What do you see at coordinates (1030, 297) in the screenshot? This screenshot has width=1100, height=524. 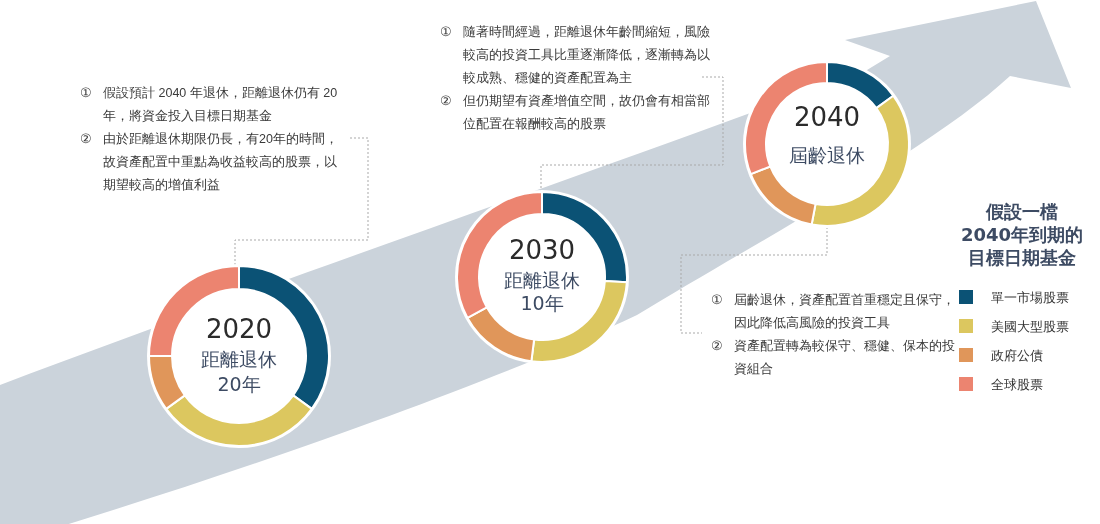 I see `legend-label: 單一市場股票` at bounding box center [1030, 297].